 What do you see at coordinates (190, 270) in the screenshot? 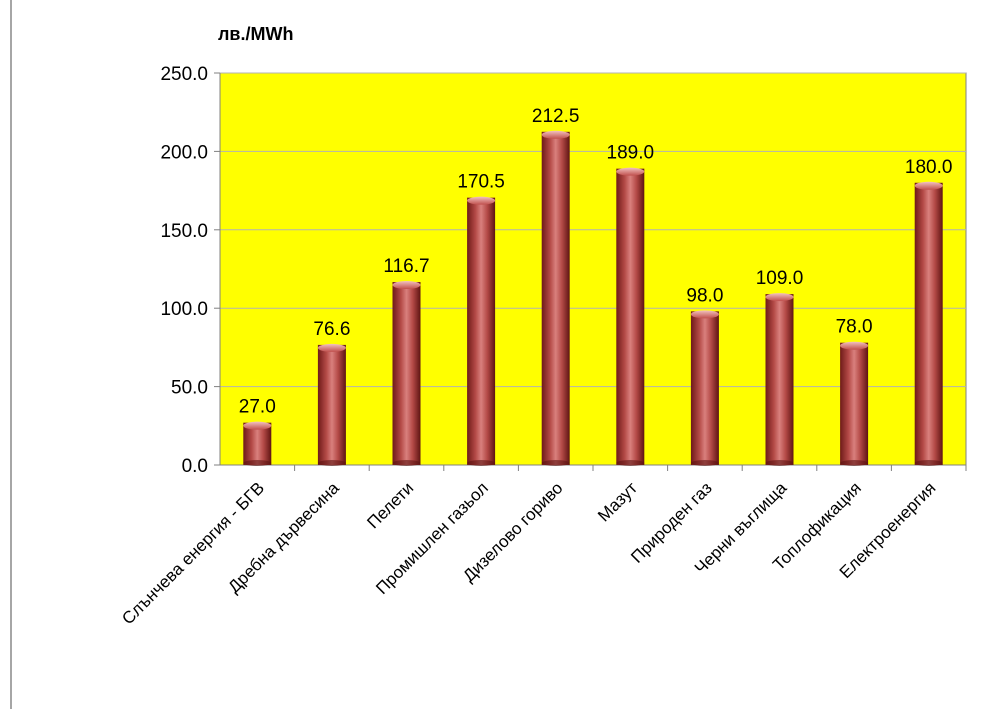
I see `y-tick-labels: 0.0 50.0 100.0 150.0 200.0 250.0` at bounding box center [190, 270].